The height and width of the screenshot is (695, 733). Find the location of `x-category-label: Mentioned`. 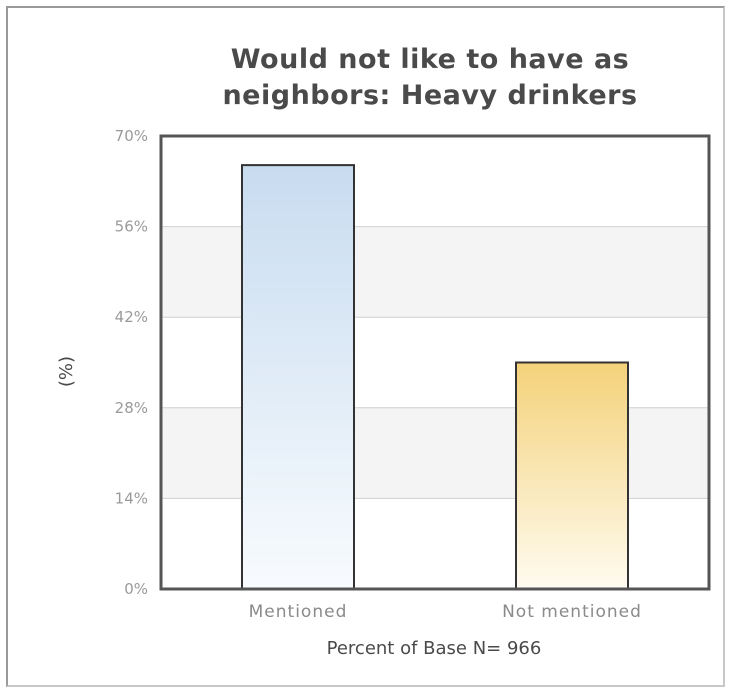

x-category-label: Mentioned is located at coordinates (298, 612).